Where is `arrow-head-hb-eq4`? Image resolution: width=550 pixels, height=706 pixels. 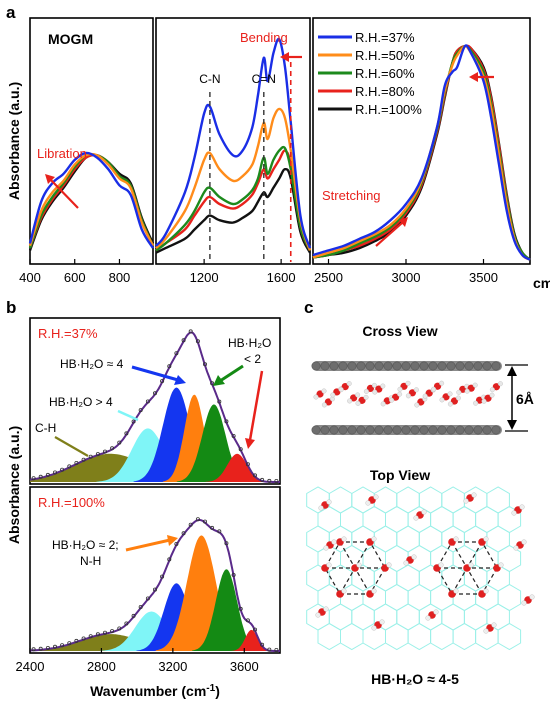
arrow-head-hb-eq4 is located at coordinates (180, 380).